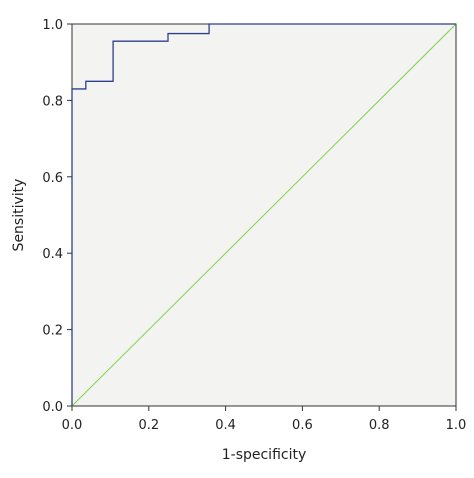  What do you see at coordinates (52, 331) in the screenshot?
I see `y-tick-label: 0.2` at bounding box center [52, 331].